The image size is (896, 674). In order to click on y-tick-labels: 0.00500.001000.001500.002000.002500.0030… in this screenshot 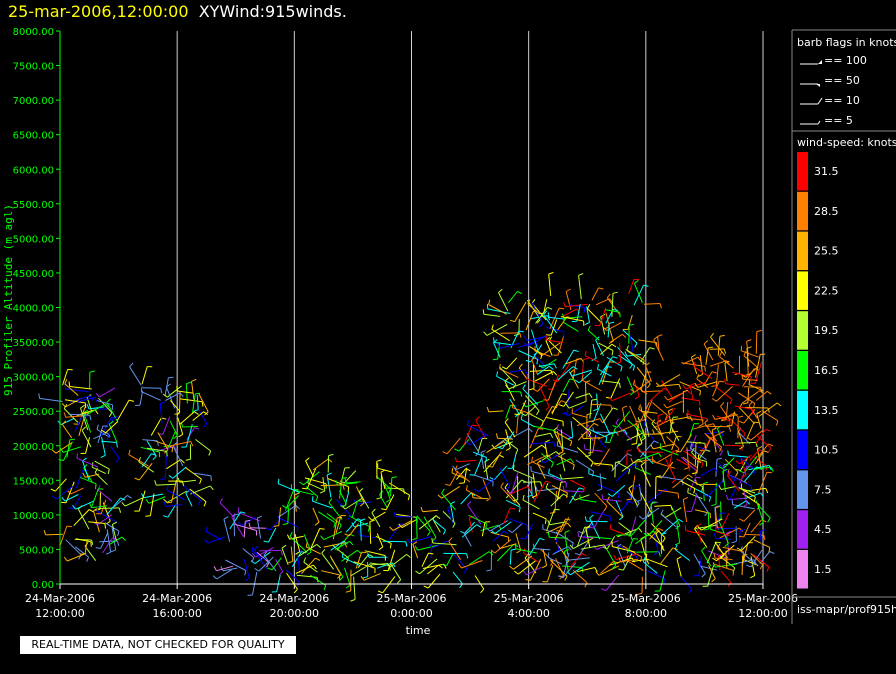, I will do `click(36, 309)`.